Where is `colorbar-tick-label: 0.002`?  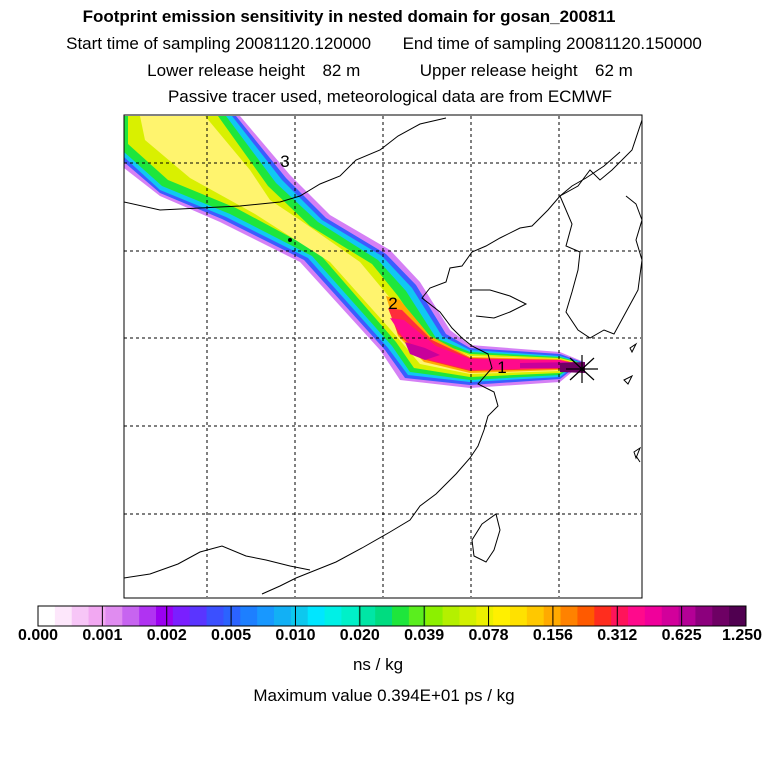
colorbar-tick-label: 0.002 is located at coordinates (166, 635).